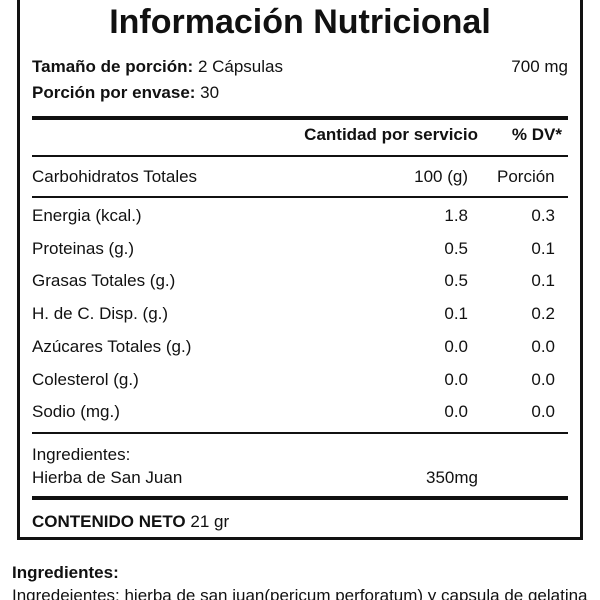 This screenshot has width=600, height=600. I want to click on serving-size-value: 2 Cápsulas, so click(240, 66).